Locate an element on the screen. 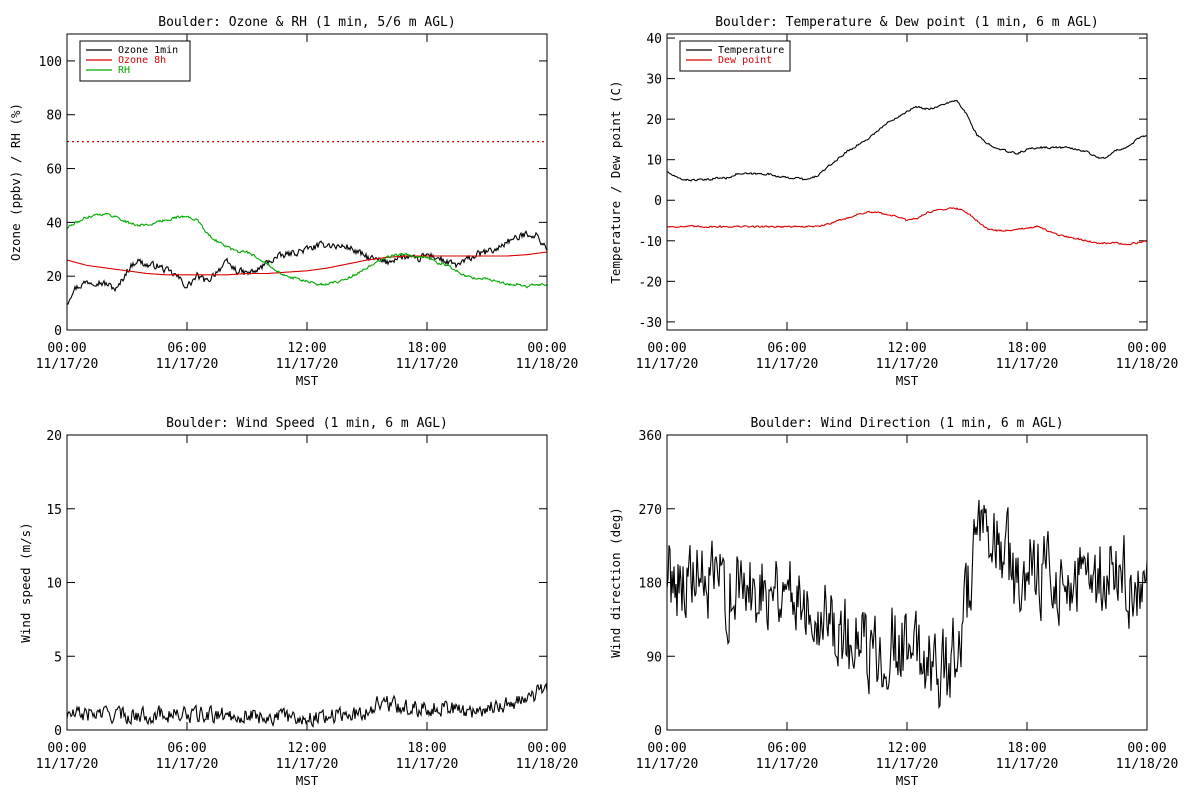 Image resolution: width=1200 pixels, height=800 pixels. y-tick-label: 270 is located at coordinates (650, 510).